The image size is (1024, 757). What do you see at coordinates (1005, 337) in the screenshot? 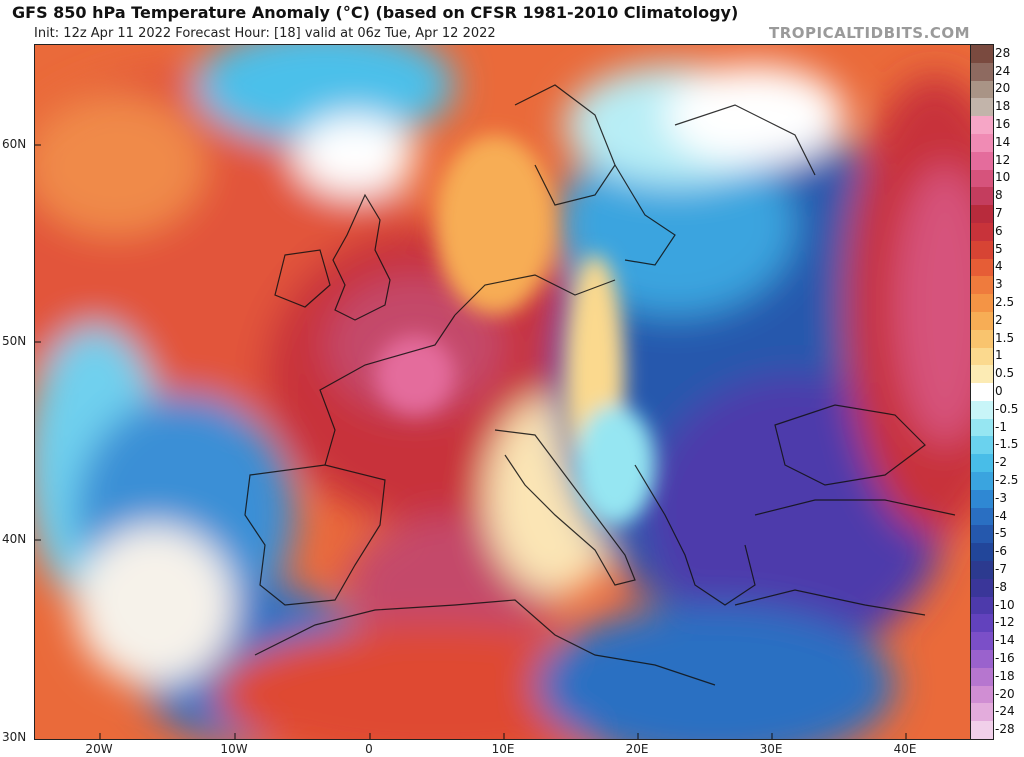
I see `colorbar-tick-label: 1.5` at bounding box center [1005, 337].